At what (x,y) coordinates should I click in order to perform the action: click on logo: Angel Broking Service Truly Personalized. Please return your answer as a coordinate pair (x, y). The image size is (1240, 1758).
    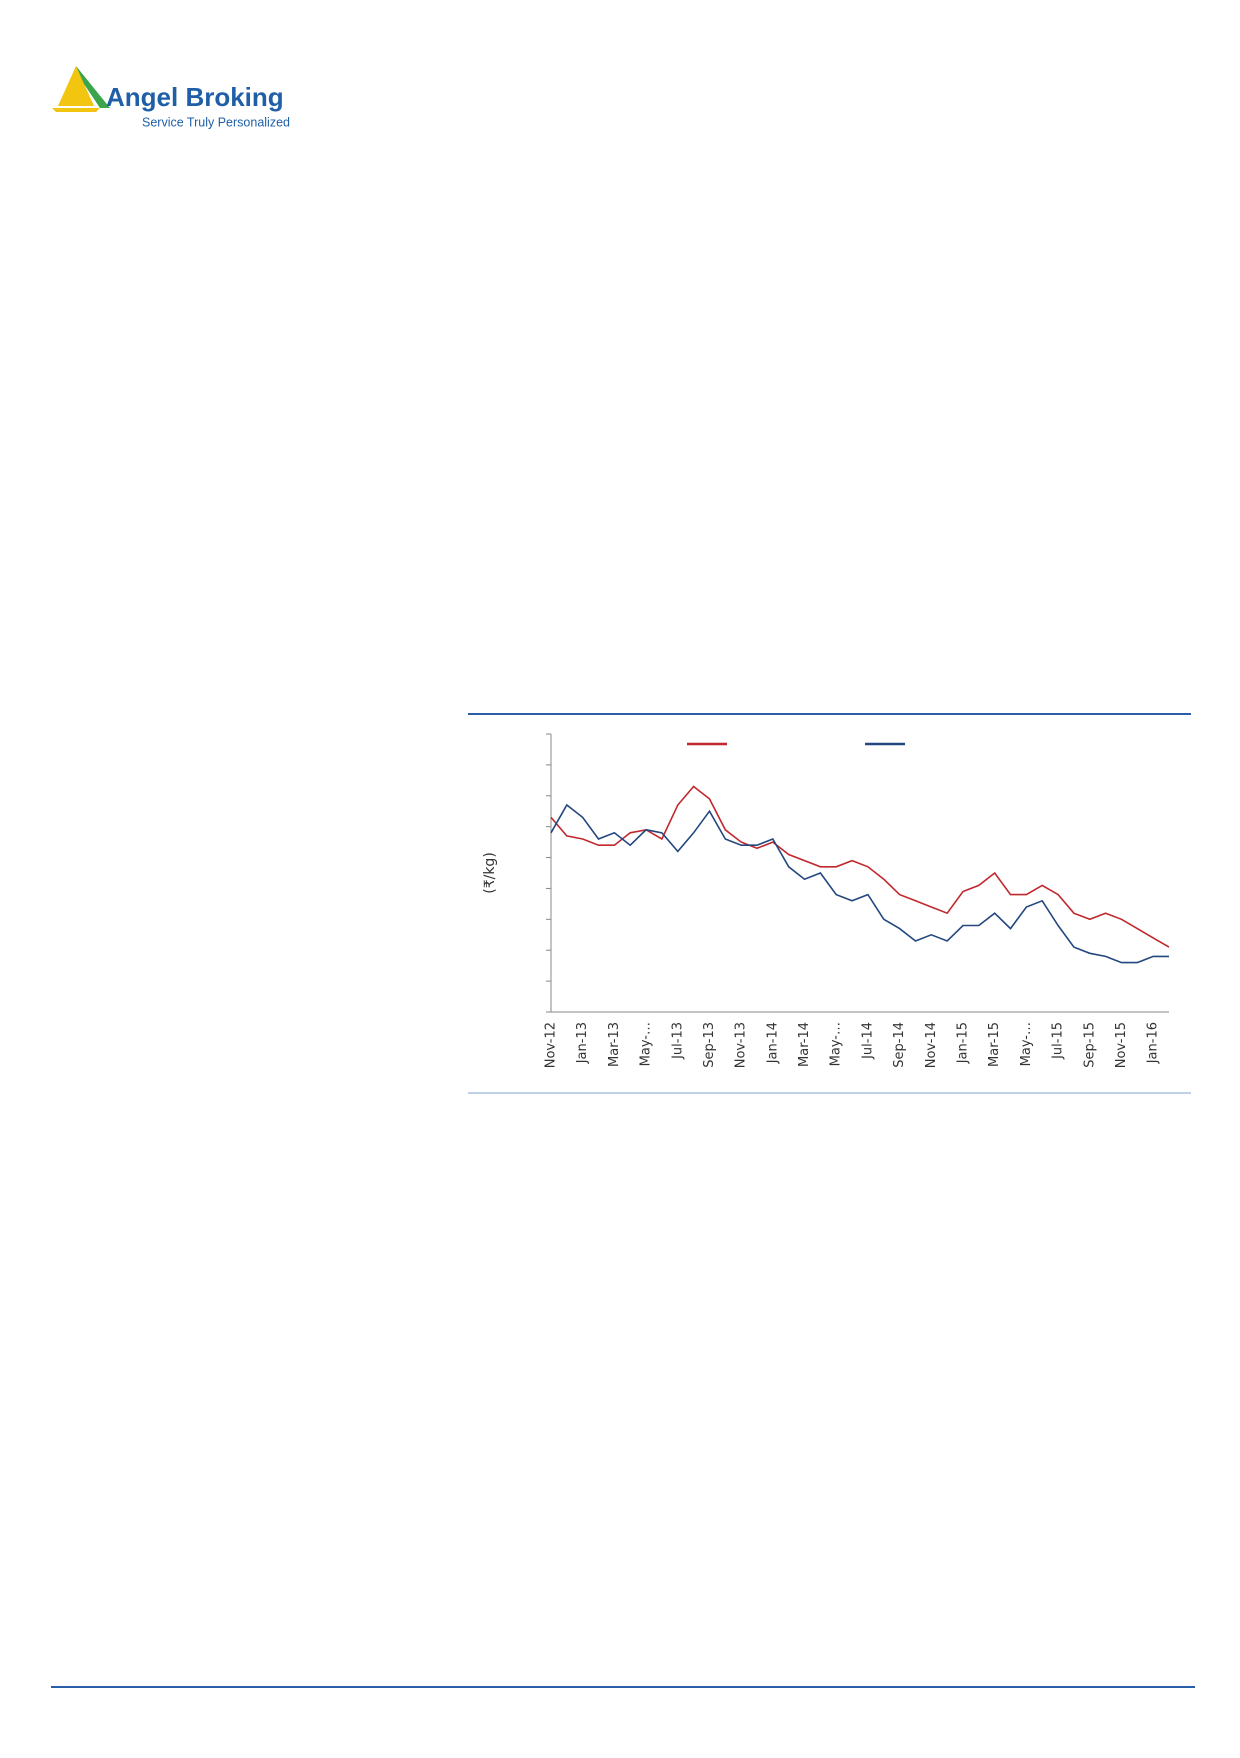
    Looking at the image, I should click on (171, 97).